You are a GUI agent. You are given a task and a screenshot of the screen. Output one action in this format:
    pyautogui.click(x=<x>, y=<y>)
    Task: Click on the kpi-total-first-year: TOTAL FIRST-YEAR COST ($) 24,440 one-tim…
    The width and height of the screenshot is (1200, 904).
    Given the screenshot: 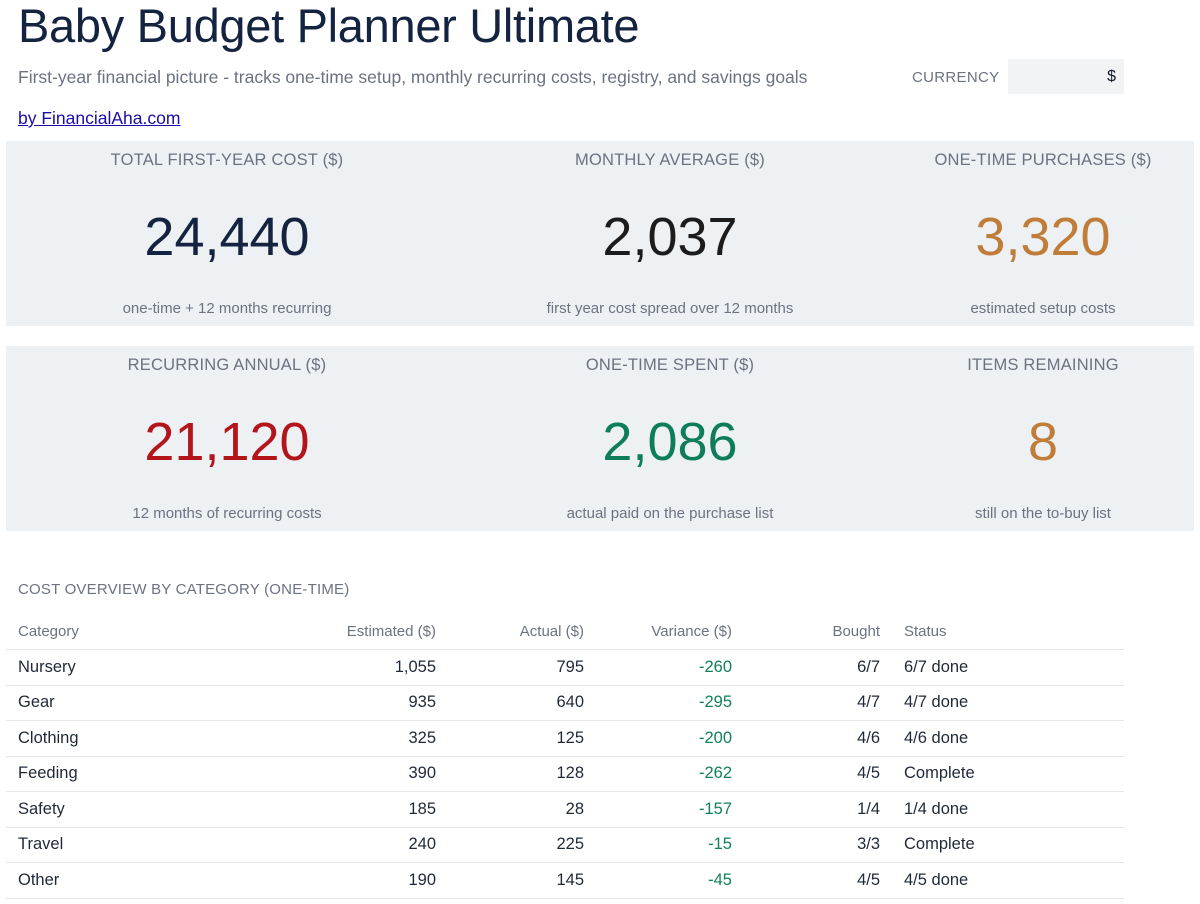 What is the action you would take?
    pyautogui.click(x=227, y=233)
    